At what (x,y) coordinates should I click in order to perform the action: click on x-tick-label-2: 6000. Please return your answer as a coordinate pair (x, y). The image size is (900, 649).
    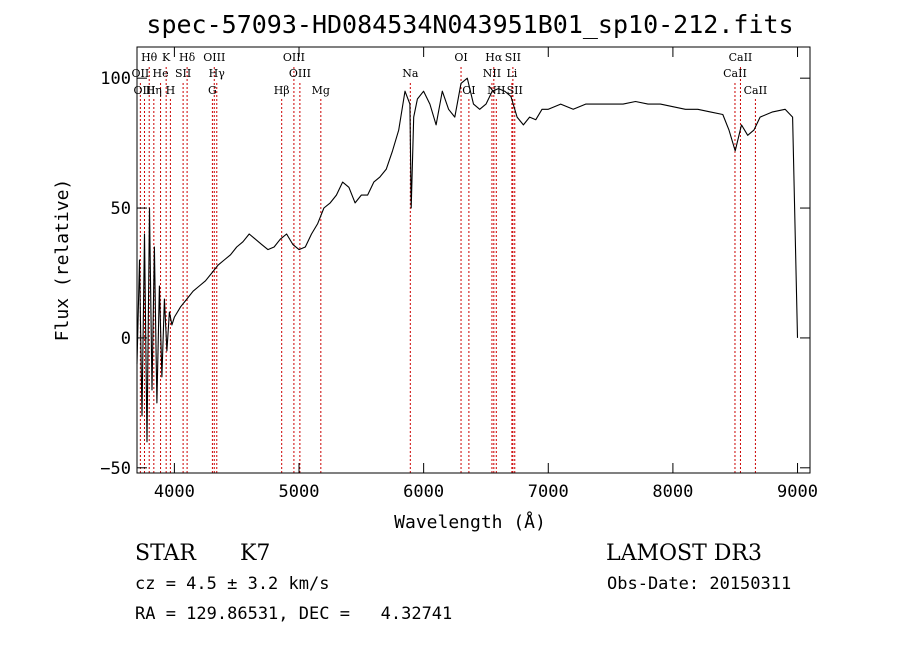
    Looking at the image, I should click on (423, 492).